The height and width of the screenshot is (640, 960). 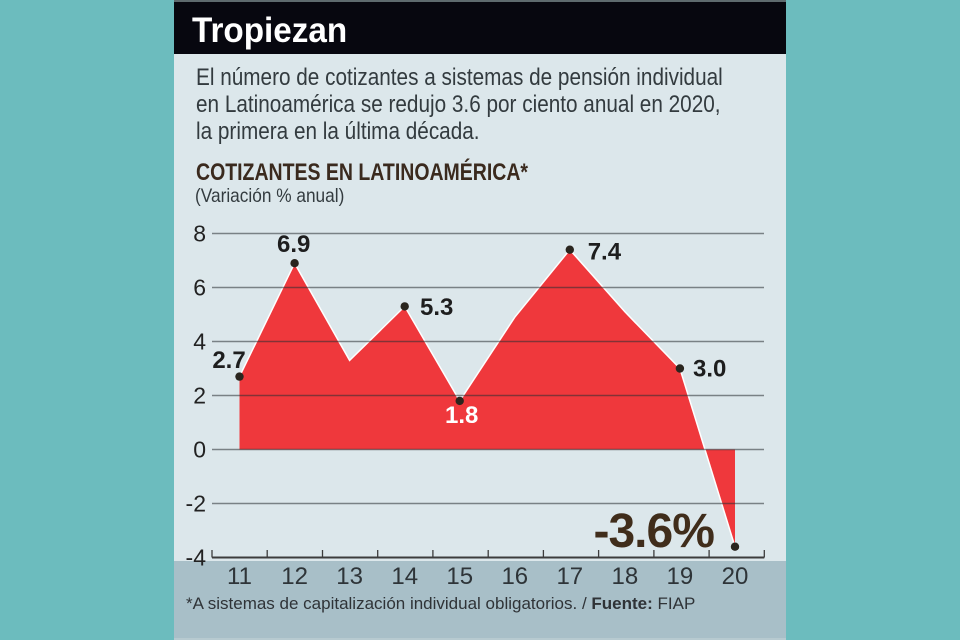 I want to click on svg-text: 13, so click(x=349, y=576).